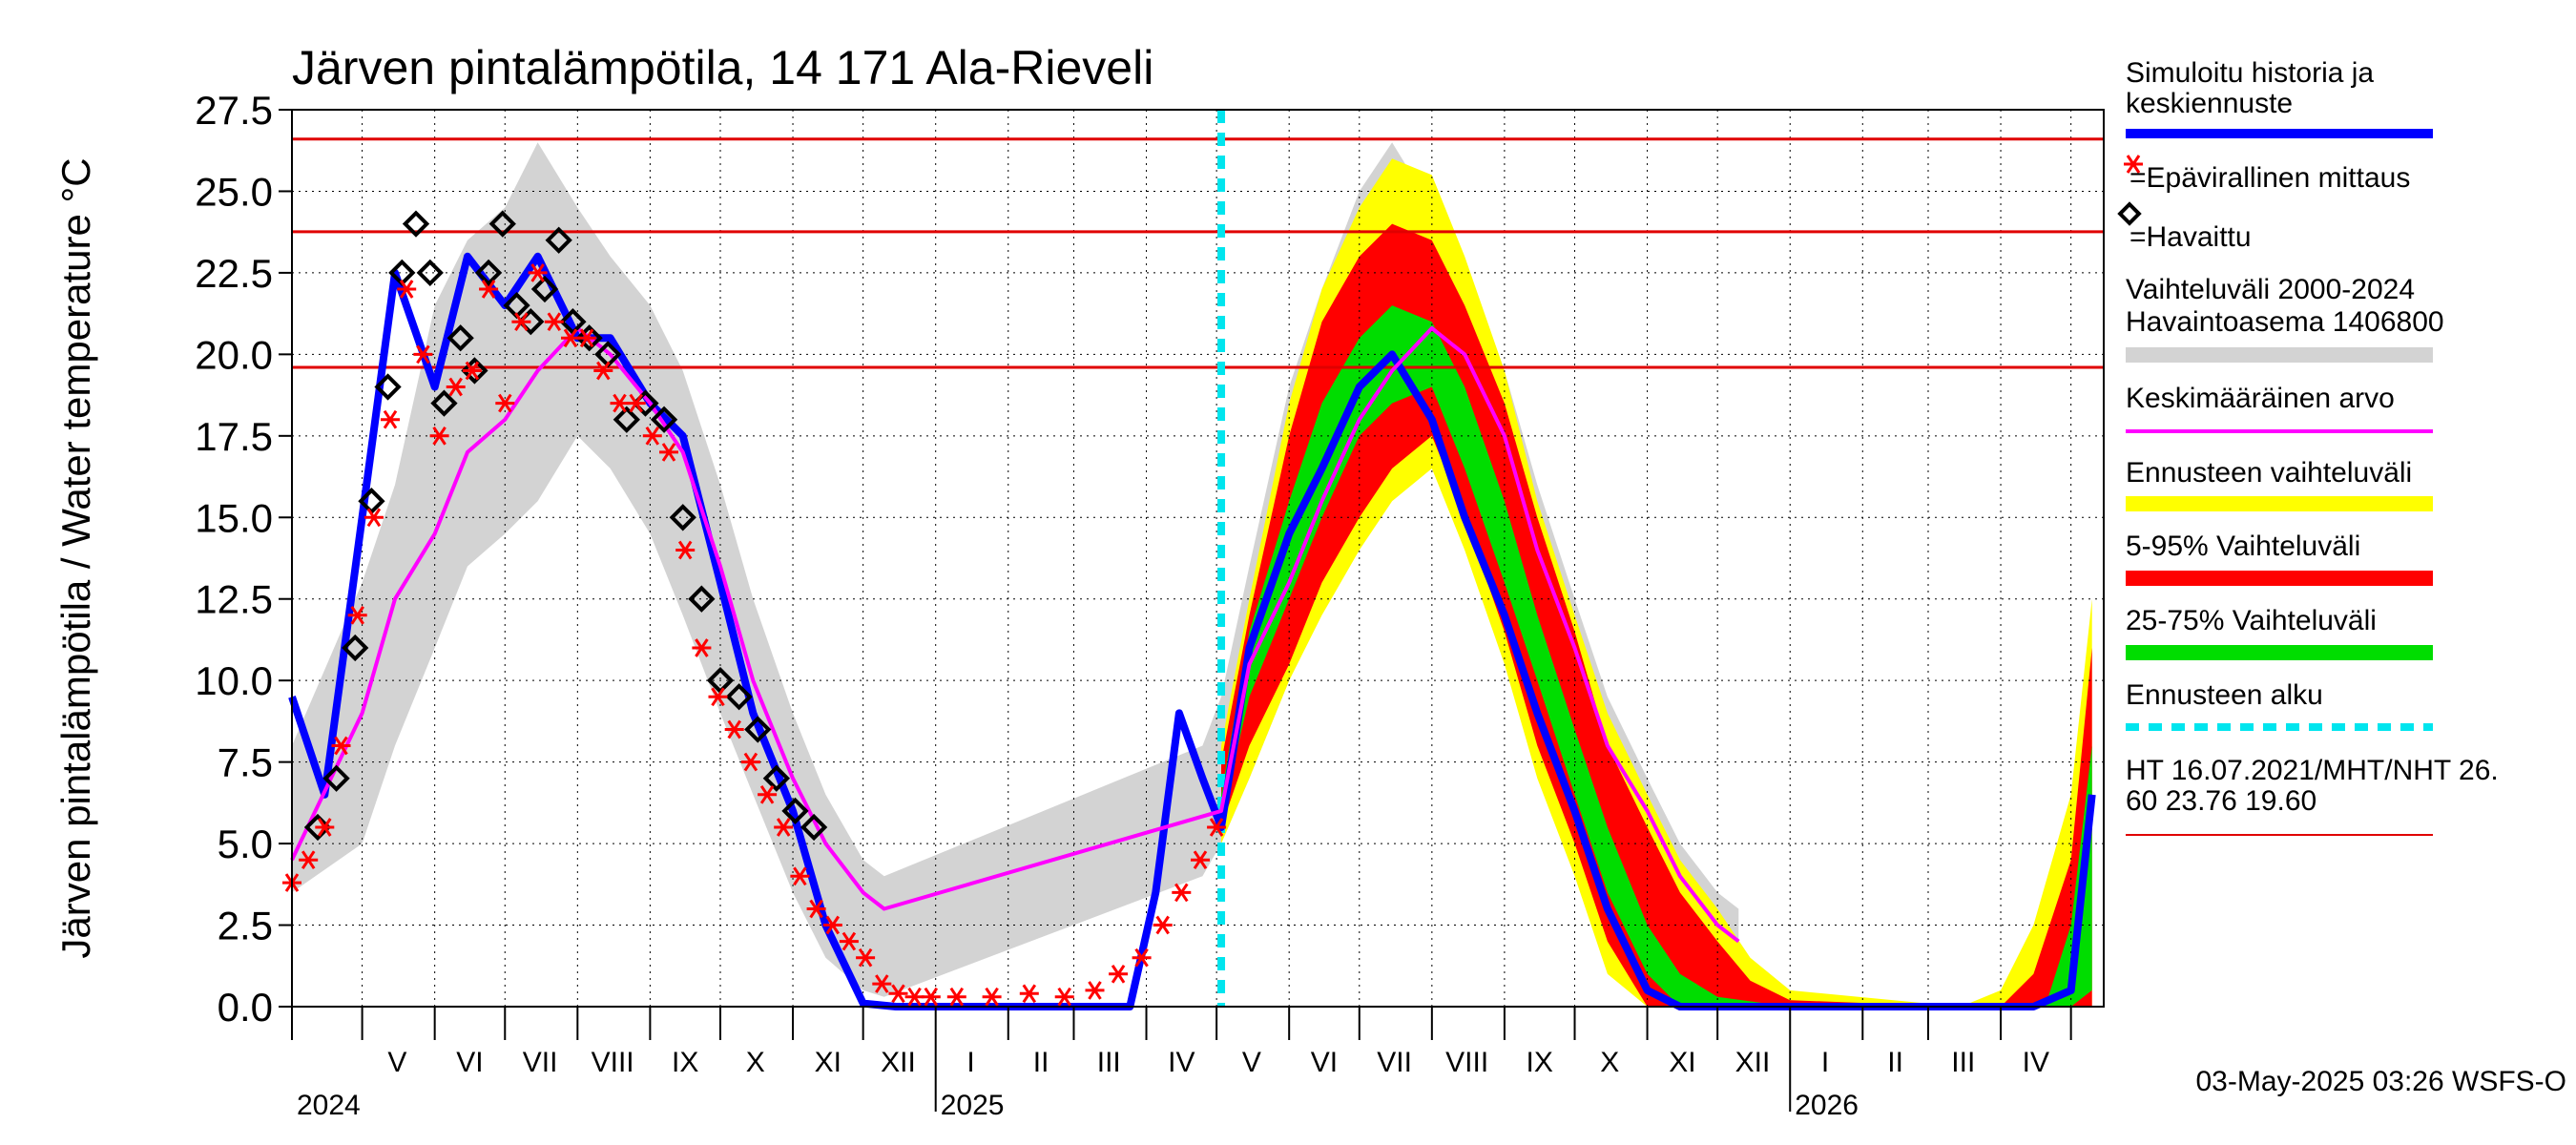 The width and height of the screenshot is (2576, 1145). What do you see at coordinates (245, 1008) in the screenshot?
I see `y-tick-label-0: 0.0` at bounding box center [245, 1008].